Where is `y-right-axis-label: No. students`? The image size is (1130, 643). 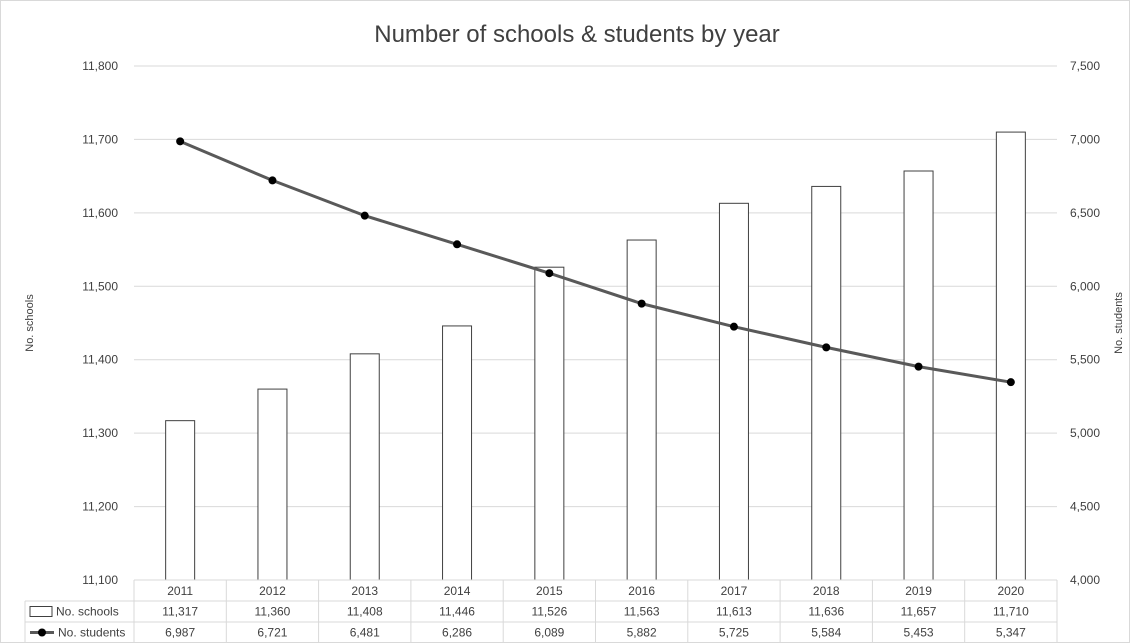
y-right-axis-label: No. students is located at coordinates (1119, 323).